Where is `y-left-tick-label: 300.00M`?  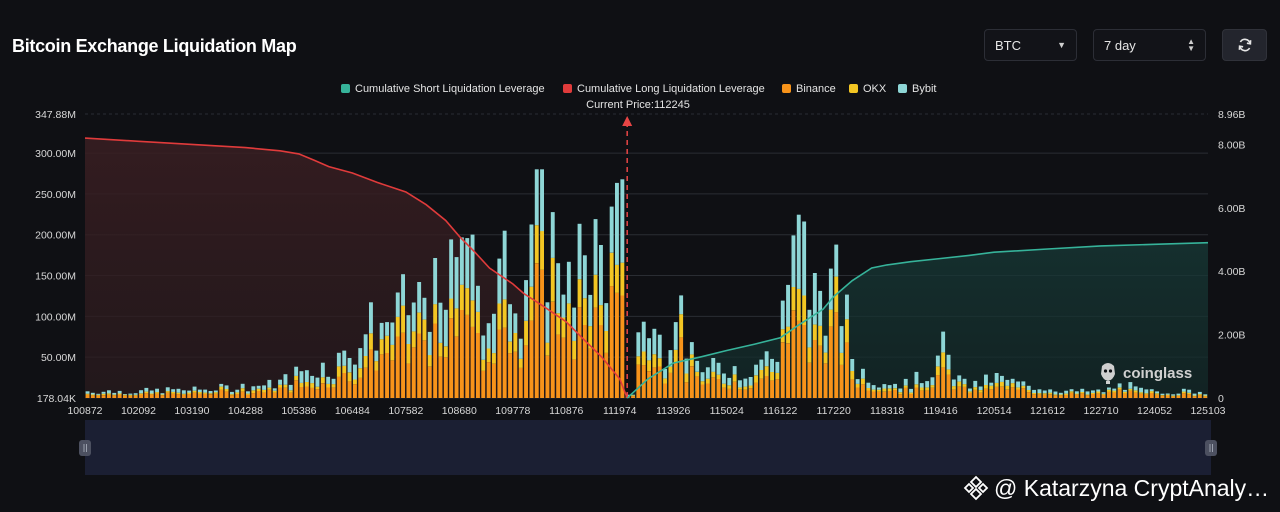 y-left-tick-label: 300.00M is located at coordinates (55, 154).